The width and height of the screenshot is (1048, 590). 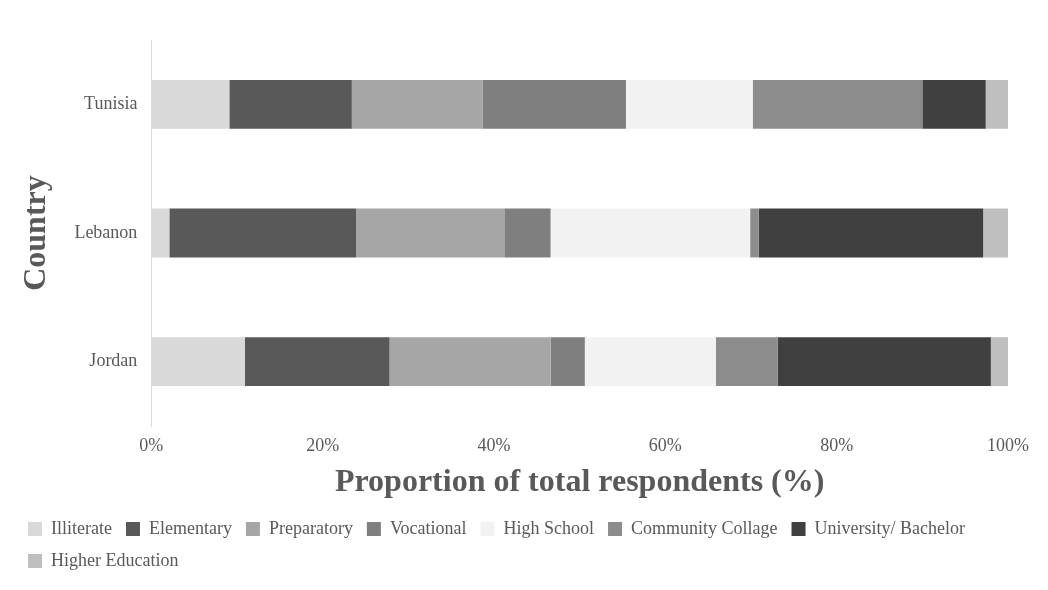 What do you see at coordinates (494, 444) in the screenshot?
I see `x-tick-label: 40%` at bounding box center [494, 444].